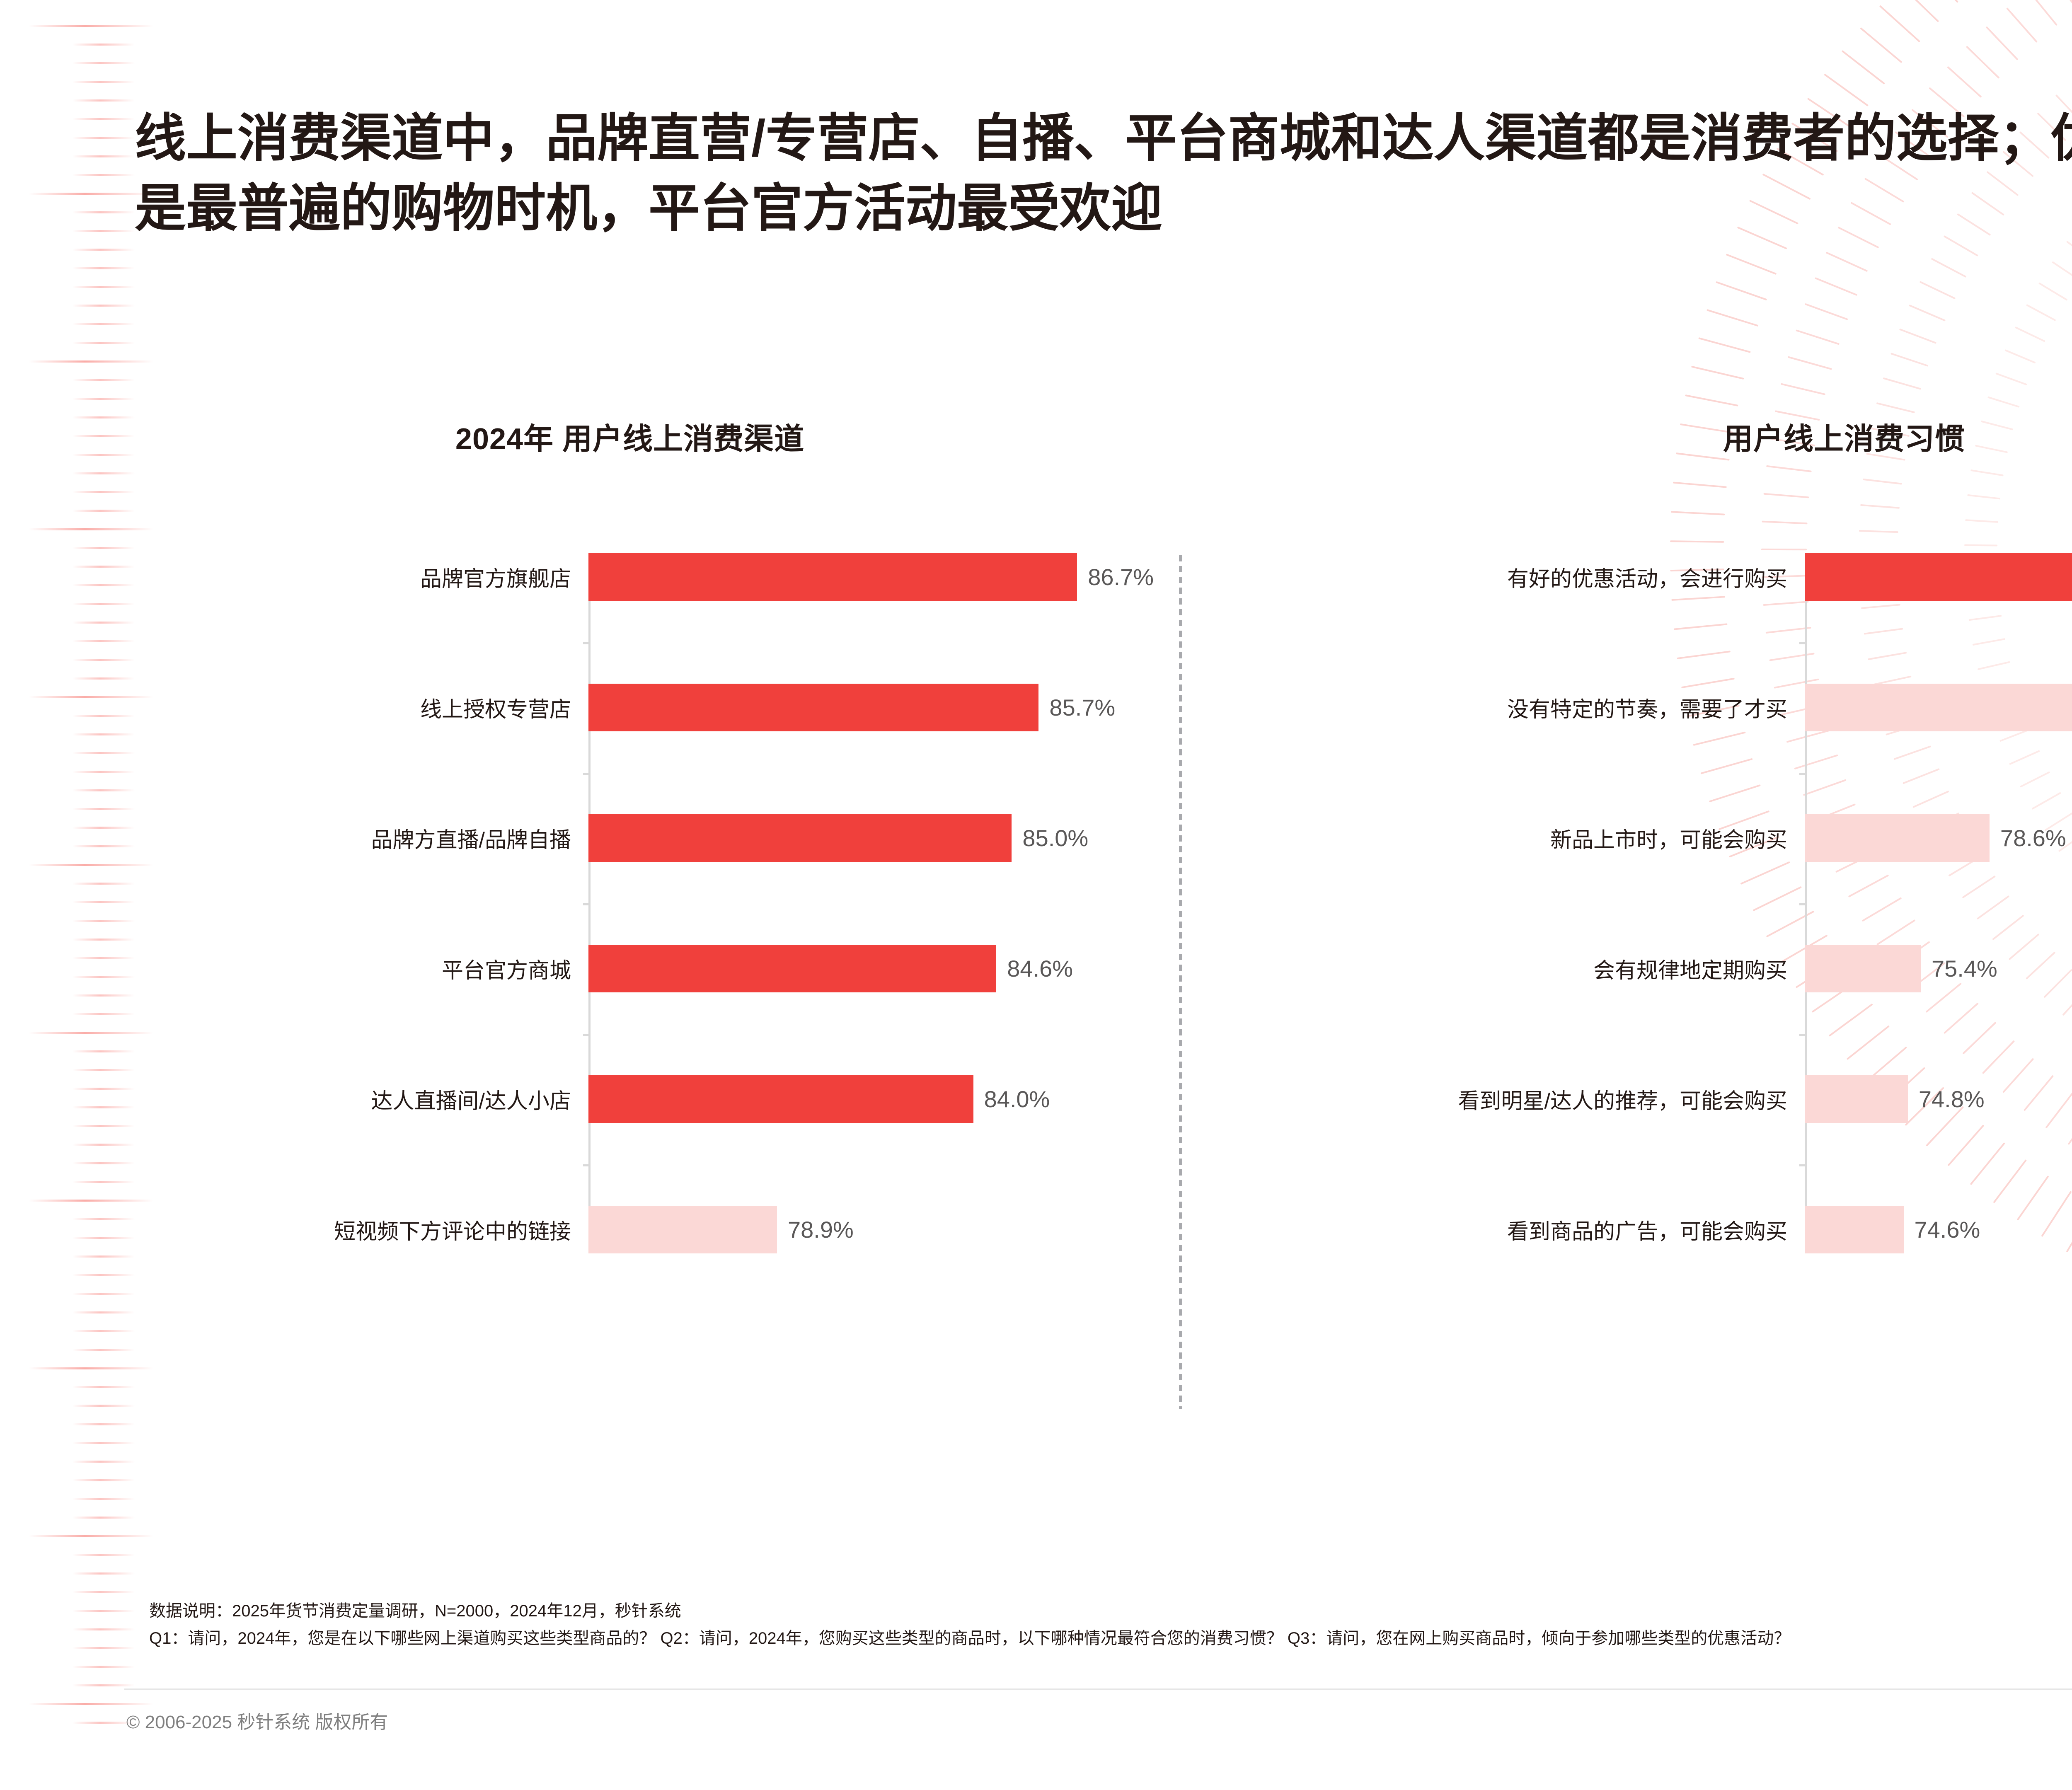 The width and height of the screenshot is (2072, 1790). Describe the element at coordinates (1121, 577) in the screenshot. I see `bar-value-label: 86.7%` at that location.